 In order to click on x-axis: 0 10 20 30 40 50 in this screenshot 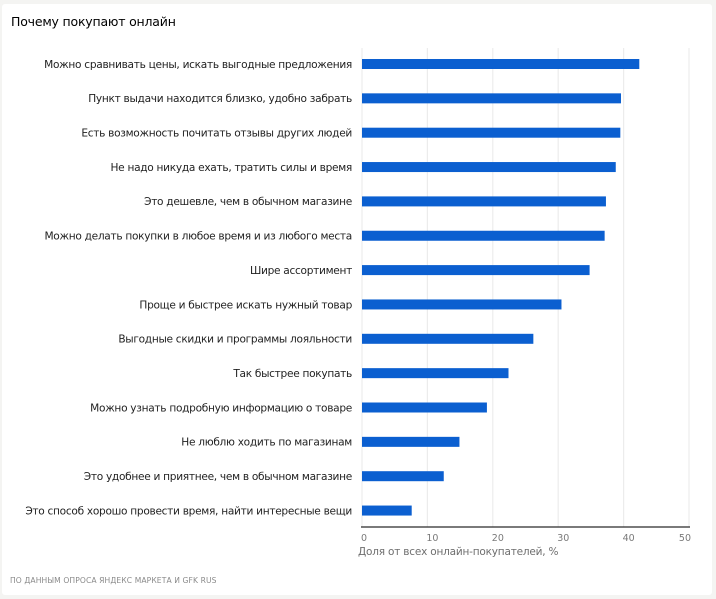, I will do `click(526, 535)`.